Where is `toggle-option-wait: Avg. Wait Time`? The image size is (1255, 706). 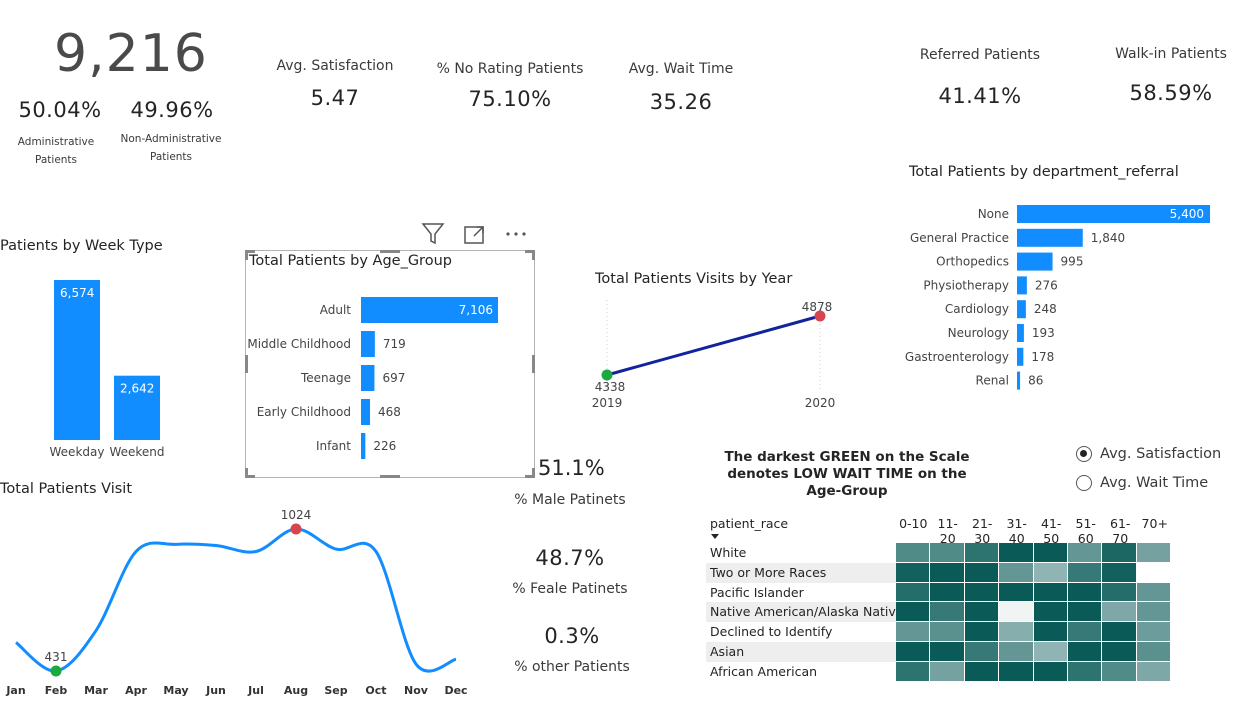 toggle-option-wait: Avg. Wait Time is located at coordinates (1148, 483).